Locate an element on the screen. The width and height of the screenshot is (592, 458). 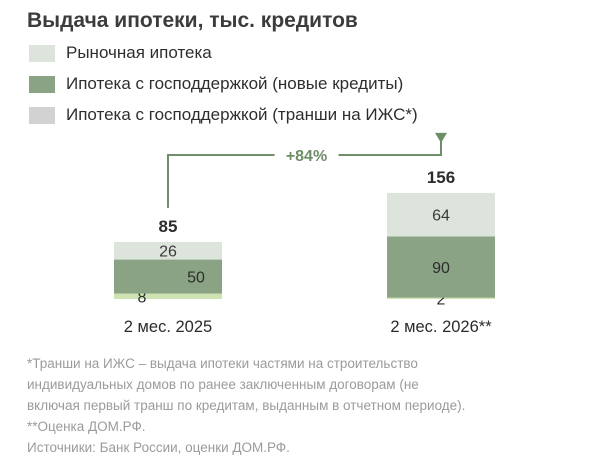
legend-label-tranches: Ипотека с господдержкой (транши на ИЖС*) is located at coordinates (242, 114).